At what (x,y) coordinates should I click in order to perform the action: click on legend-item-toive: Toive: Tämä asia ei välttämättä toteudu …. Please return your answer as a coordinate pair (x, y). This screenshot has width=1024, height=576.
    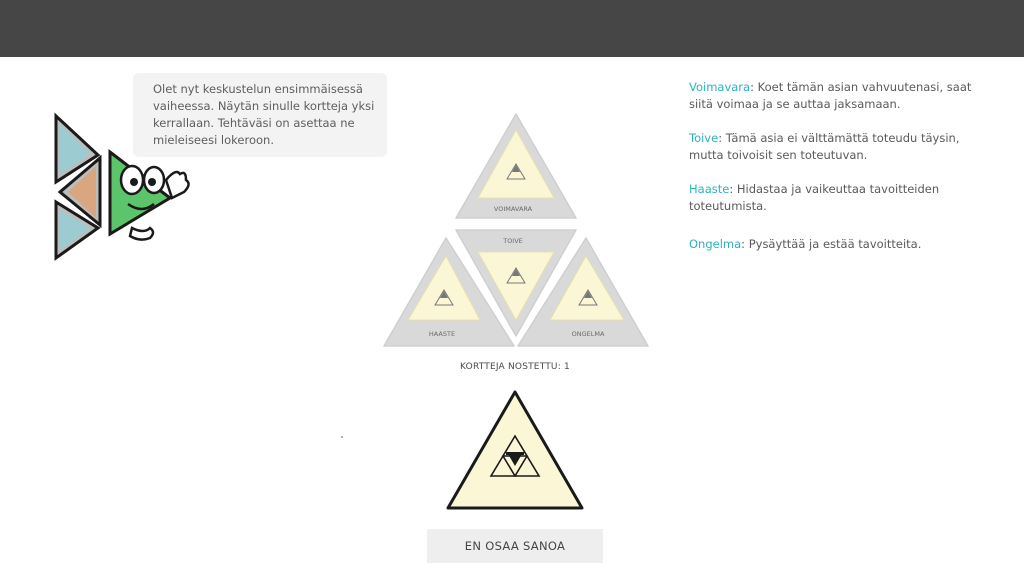
    Looking at the image, I should click on (839, 147).